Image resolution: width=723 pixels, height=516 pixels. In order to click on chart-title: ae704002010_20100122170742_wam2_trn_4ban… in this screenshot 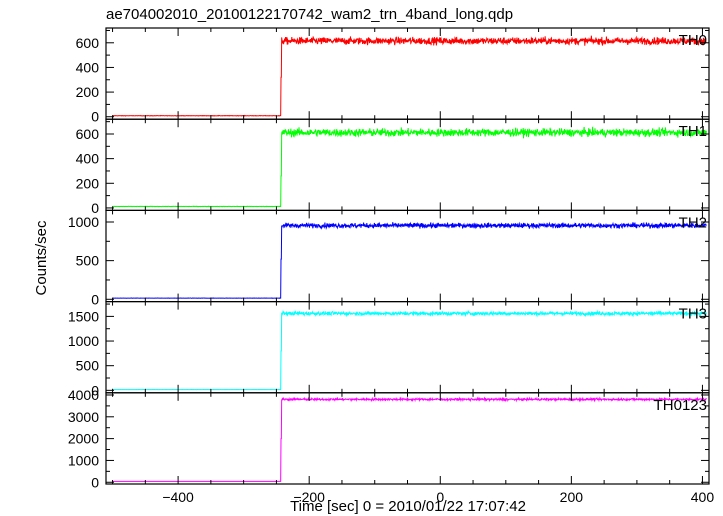, I will do `click(309, 14)`.